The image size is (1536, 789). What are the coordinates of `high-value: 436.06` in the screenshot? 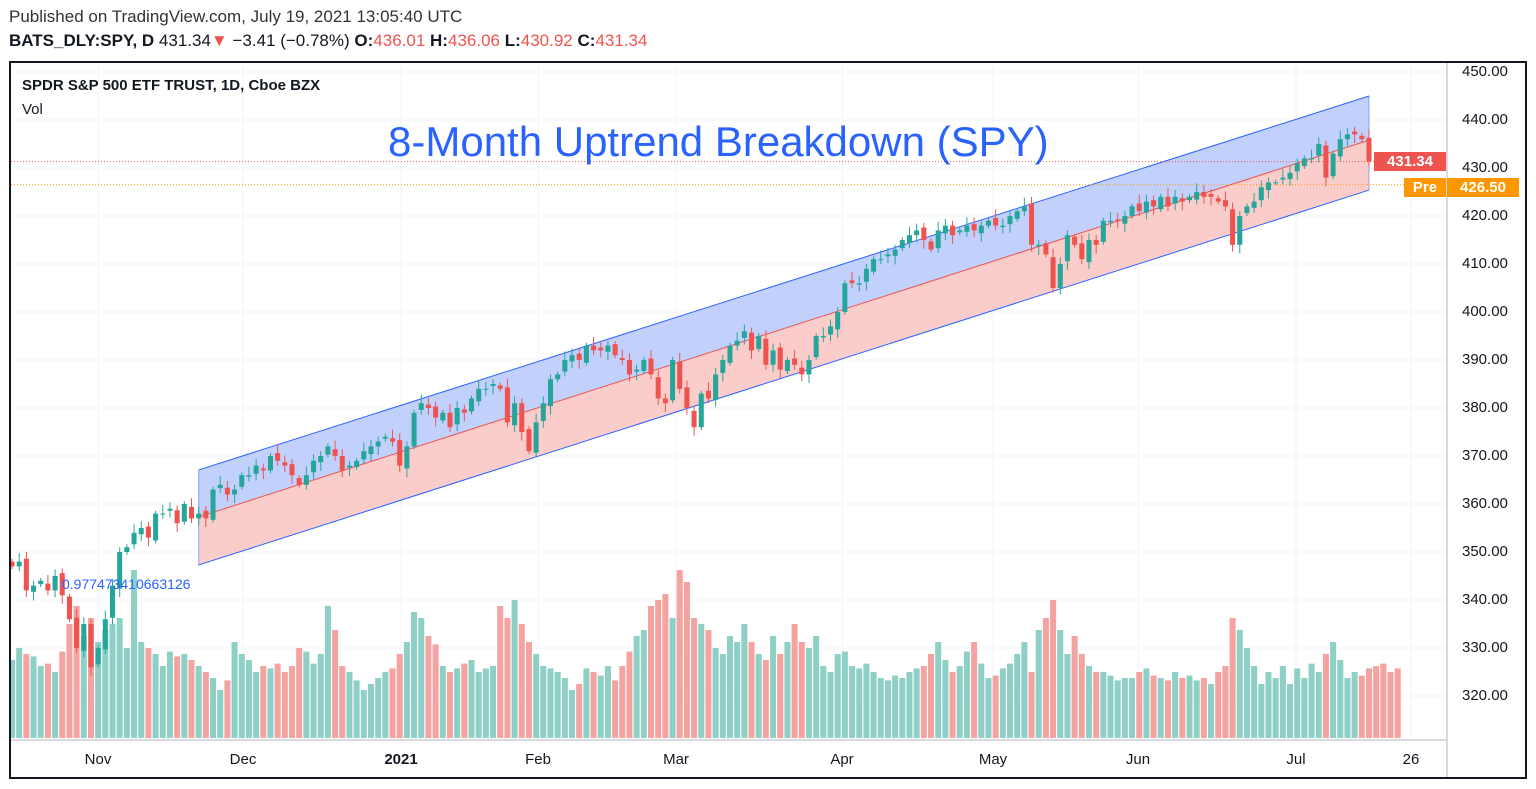 It's located at (473, 40).